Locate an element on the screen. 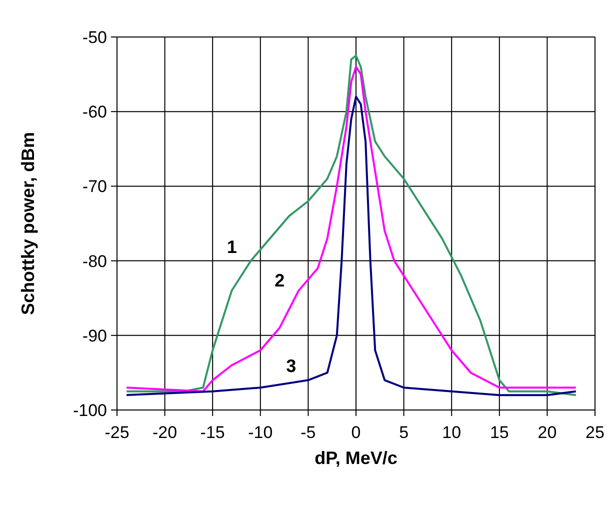  x-tick-label: -20 is located at coordinates (165, 432).